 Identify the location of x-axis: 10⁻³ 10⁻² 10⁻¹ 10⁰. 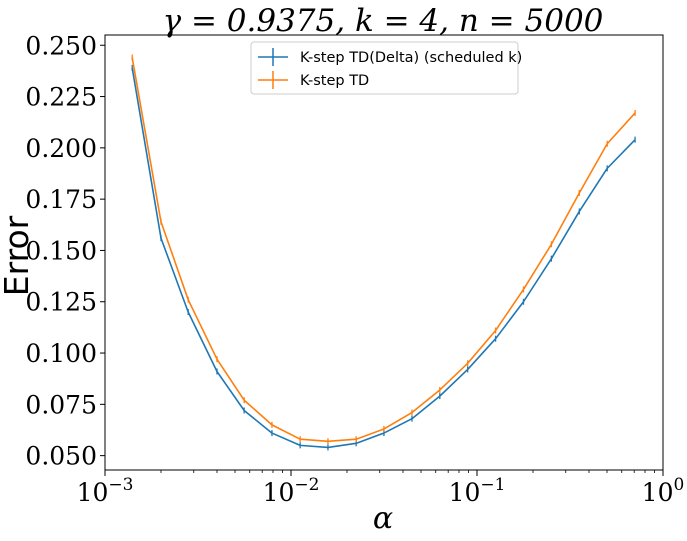
(381, 488).